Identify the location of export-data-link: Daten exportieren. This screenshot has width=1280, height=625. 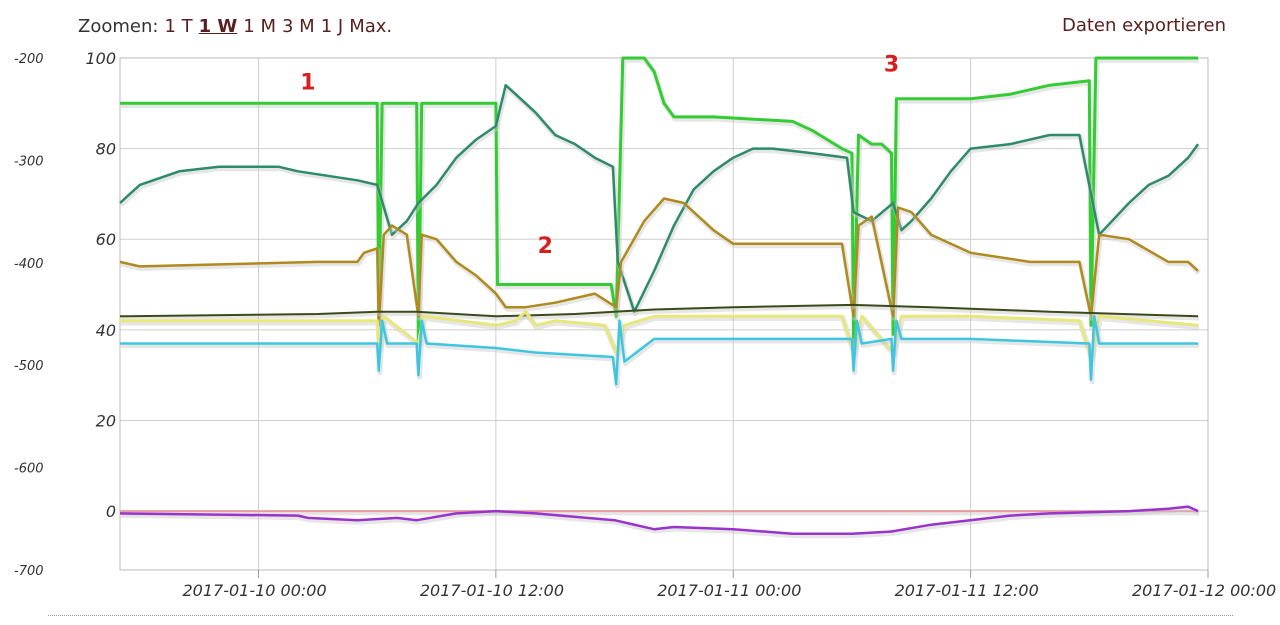
(1143, 25).